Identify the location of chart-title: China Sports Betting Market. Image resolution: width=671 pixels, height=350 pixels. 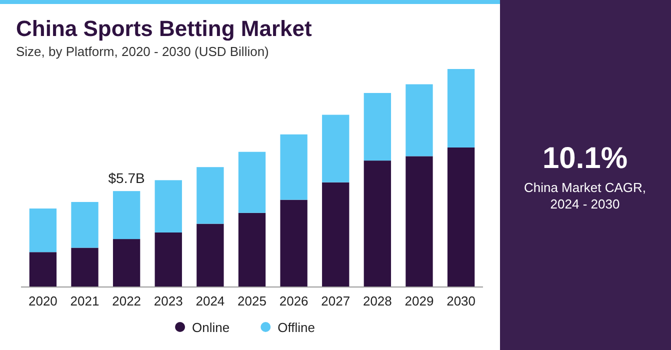
(164, 28).